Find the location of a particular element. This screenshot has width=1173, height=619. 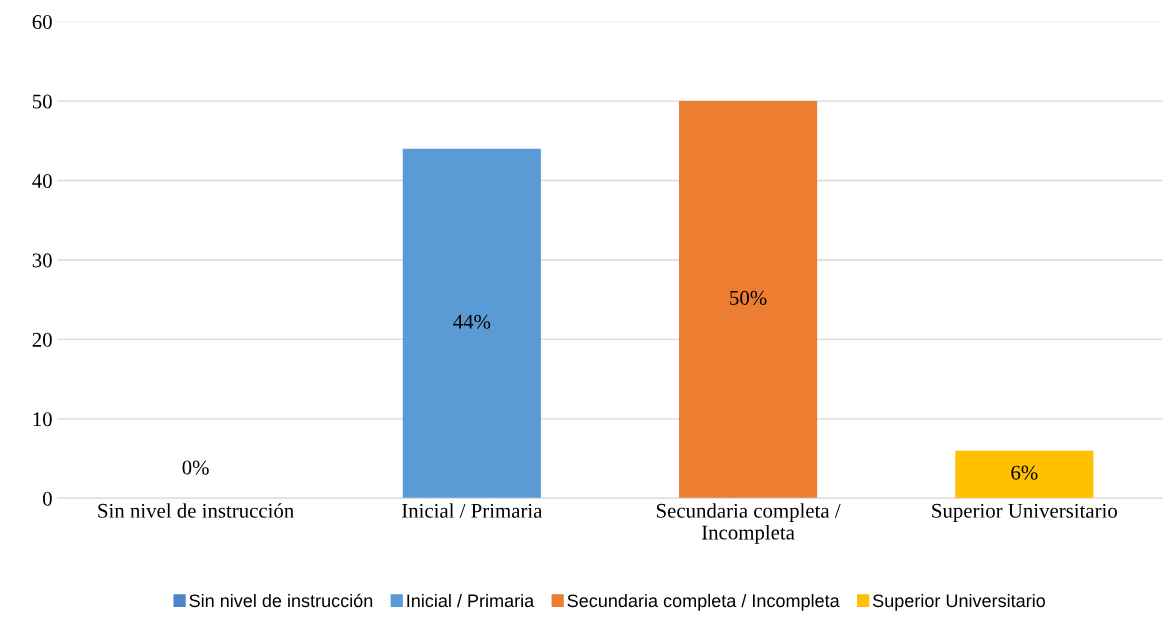

y-tick-label: 30 is located at coordinates (42, 260).